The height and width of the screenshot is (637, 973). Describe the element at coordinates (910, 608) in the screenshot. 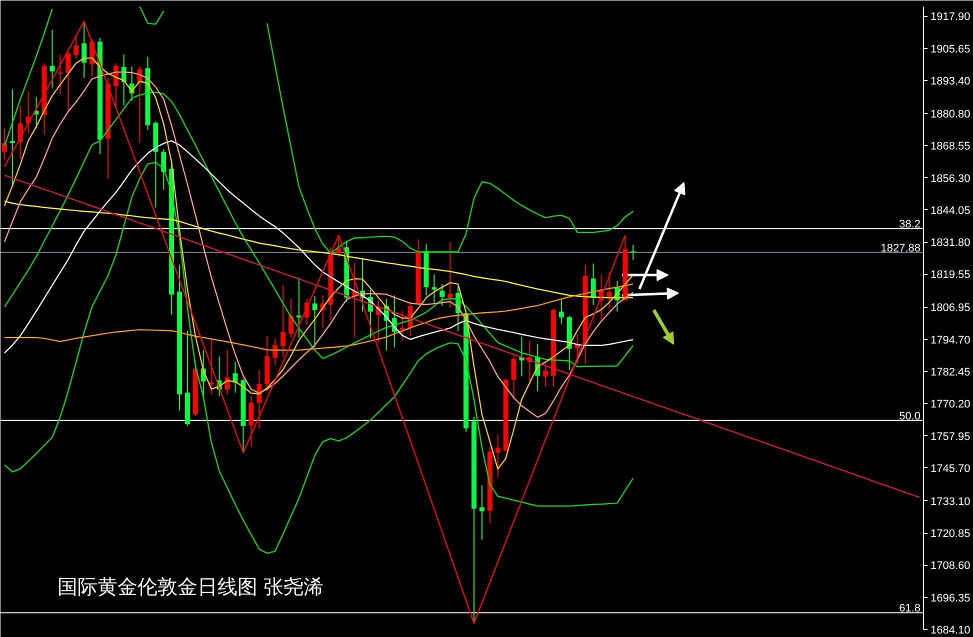

I see `annotation: 61.8` at that location.